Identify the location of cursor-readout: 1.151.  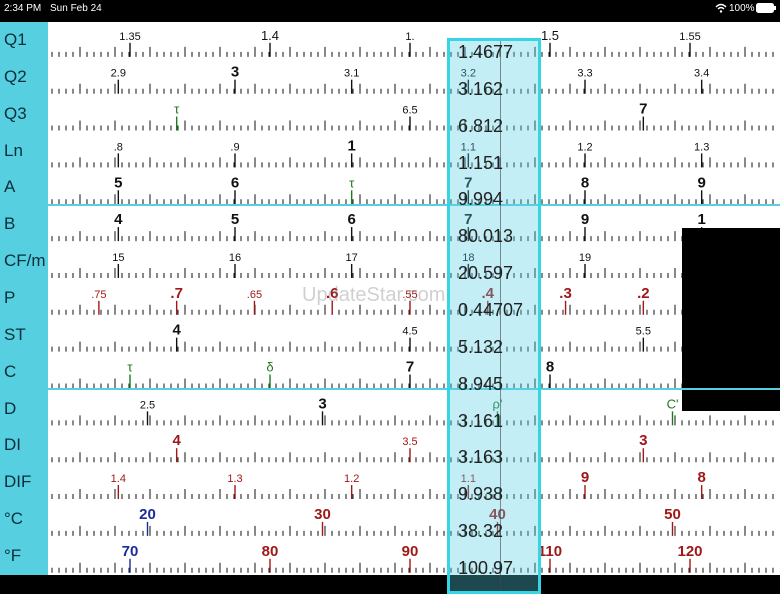
(481, 162).